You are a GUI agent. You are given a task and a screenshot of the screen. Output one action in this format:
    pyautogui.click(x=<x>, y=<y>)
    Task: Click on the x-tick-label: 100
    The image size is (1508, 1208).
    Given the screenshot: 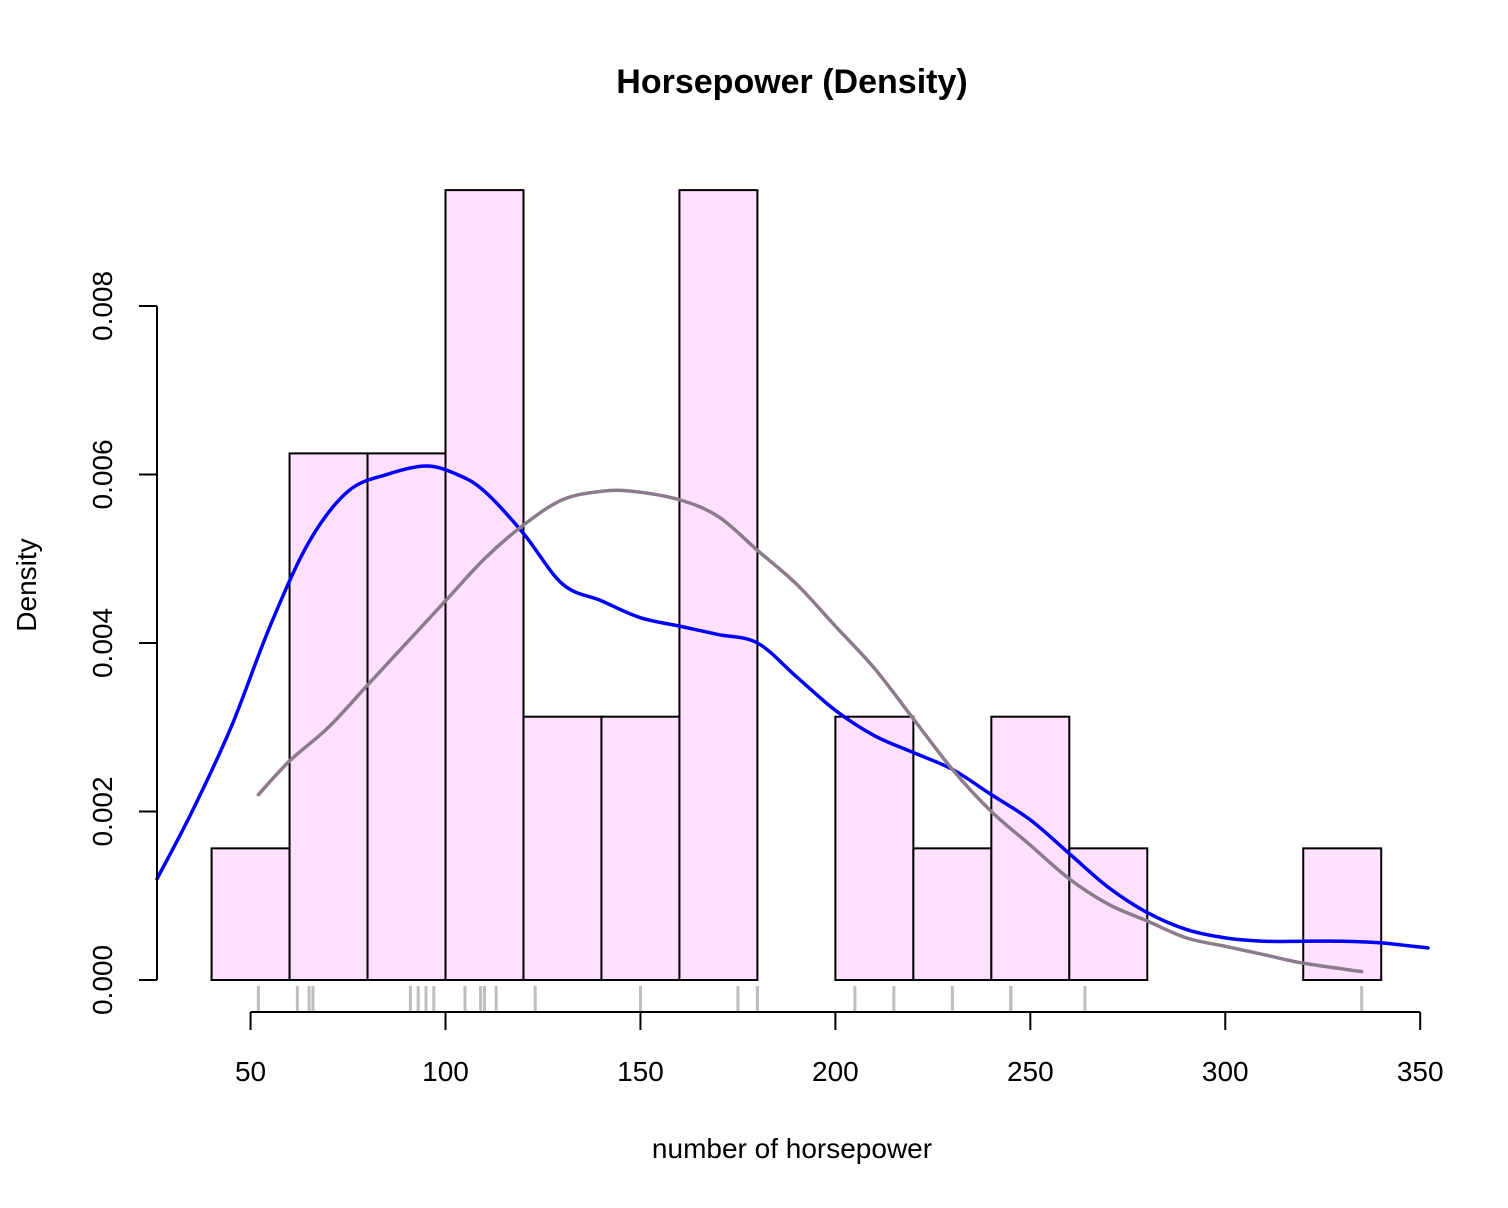 What is the action you would take?
    pyautogui.click(x=445, y=1071)
    